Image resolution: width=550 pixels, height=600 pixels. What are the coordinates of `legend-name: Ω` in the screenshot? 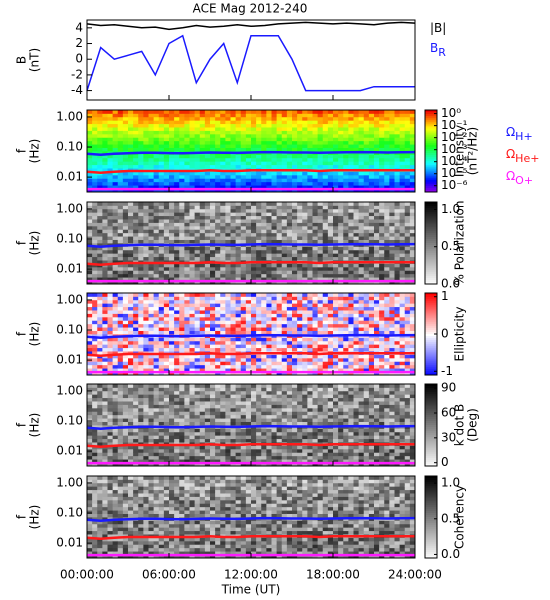 It's located at (510, 154).